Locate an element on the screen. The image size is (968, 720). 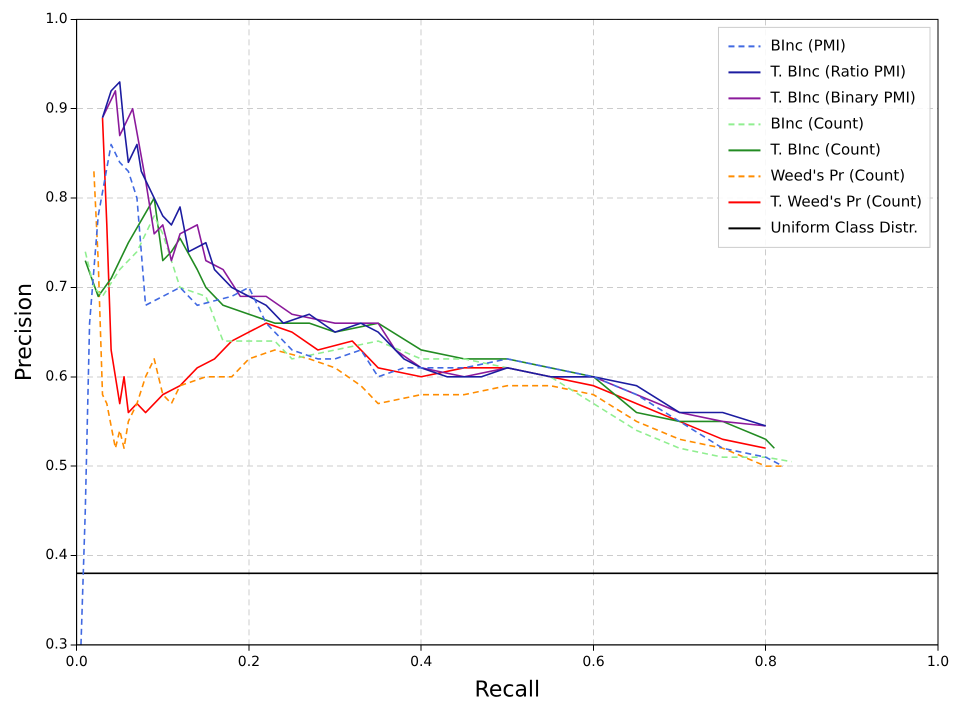
x-tick-label: 0.6 is located at coordinates (593, 662).